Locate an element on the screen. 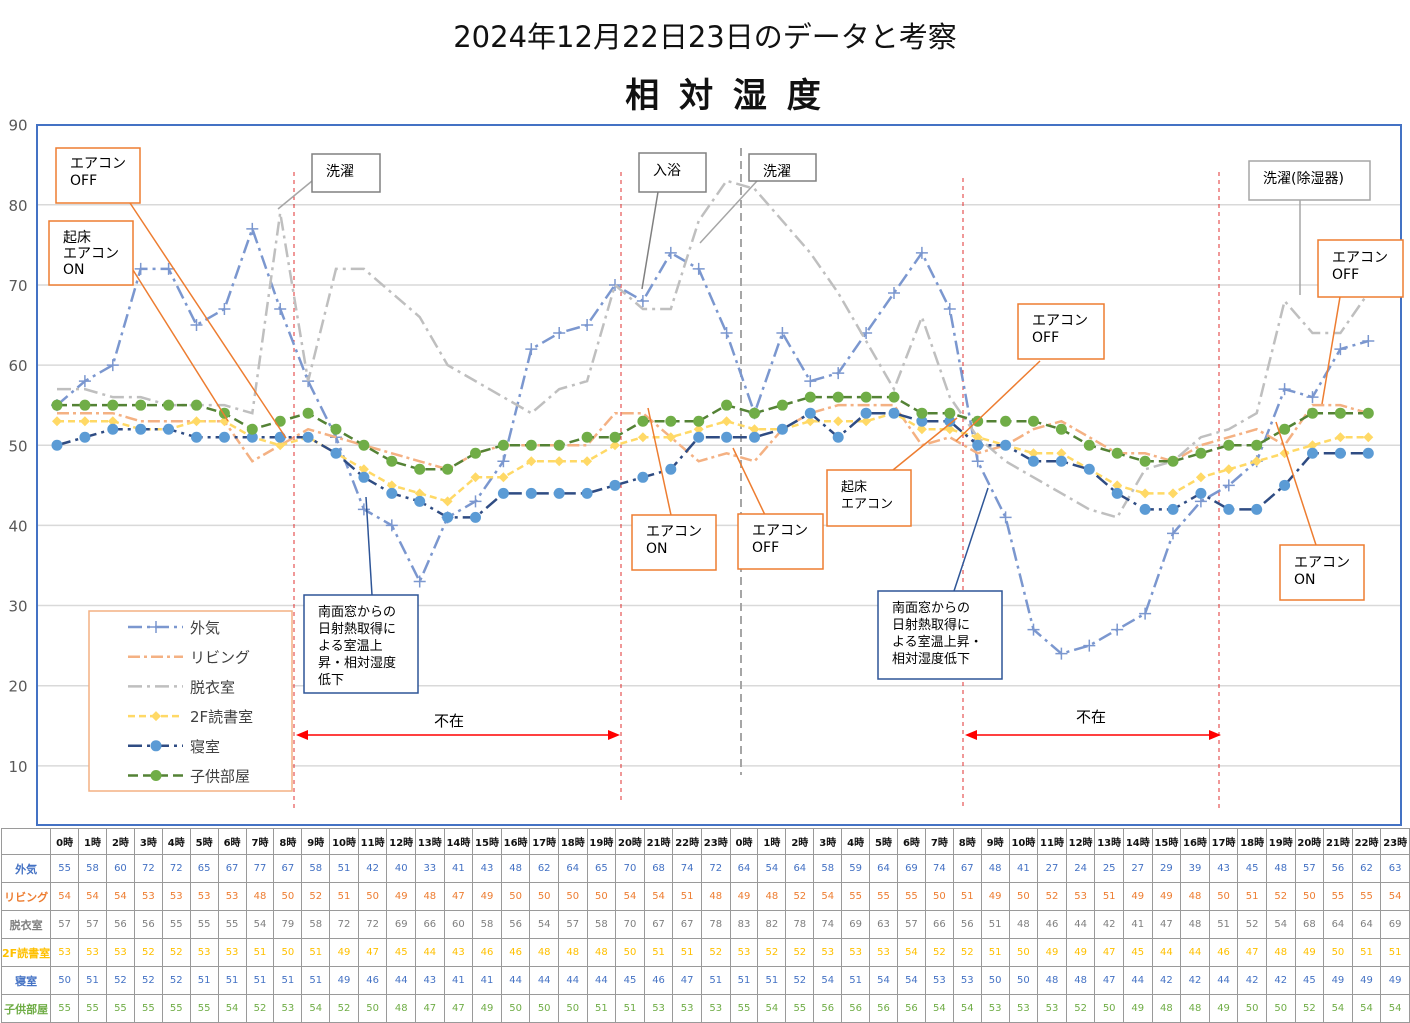  table-cell: 43 is located at coordinates (487, 868).